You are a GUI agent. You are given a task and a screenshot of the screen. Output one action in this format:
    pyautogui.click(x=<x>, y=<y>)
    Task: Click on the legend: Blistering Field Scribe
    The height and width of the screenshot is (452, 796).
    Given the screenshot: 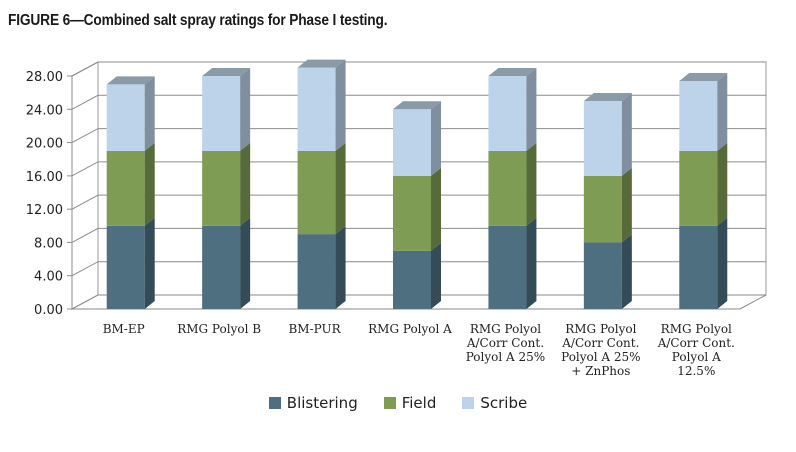 What is the action you would take?
    pyautogui.click(x=398, y=403)
    